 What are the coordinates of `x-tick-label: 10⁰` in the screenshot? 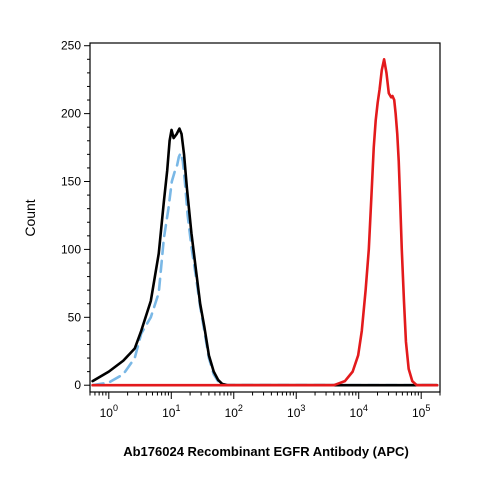 It's located at (109, 411).